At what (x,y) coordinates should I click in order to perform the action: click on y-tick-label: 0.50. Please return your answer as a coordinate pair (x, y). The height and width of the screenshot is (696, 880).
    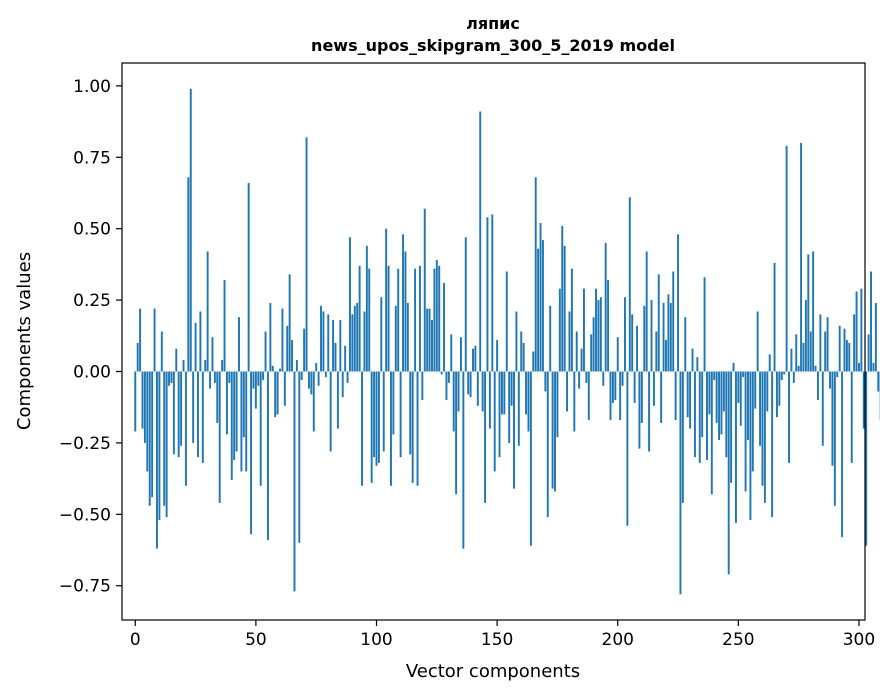
    Looking at the image, I should click on (92, 230).